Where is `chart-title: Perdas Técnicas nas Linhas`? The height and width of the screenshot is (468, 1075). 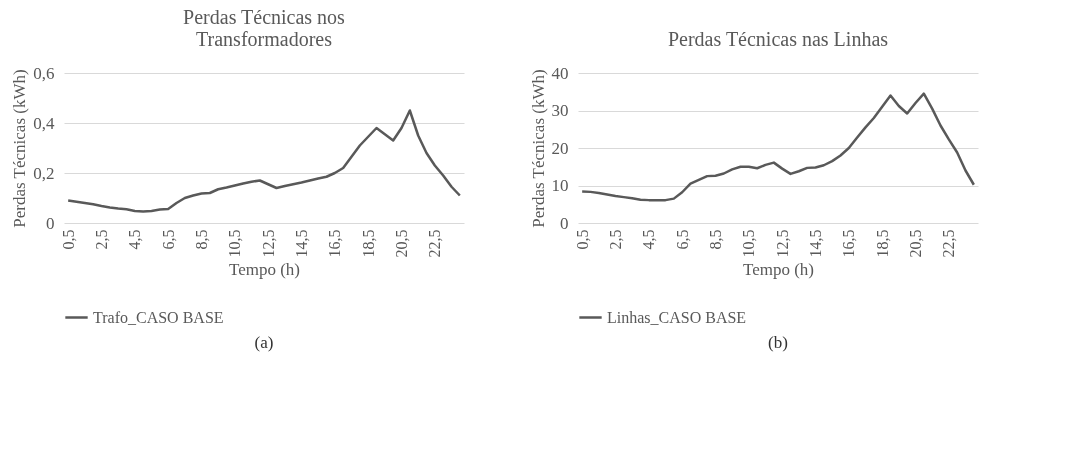
chart-title: Perdas Técnicas nas Linhas is located at coordinates (778, 39).